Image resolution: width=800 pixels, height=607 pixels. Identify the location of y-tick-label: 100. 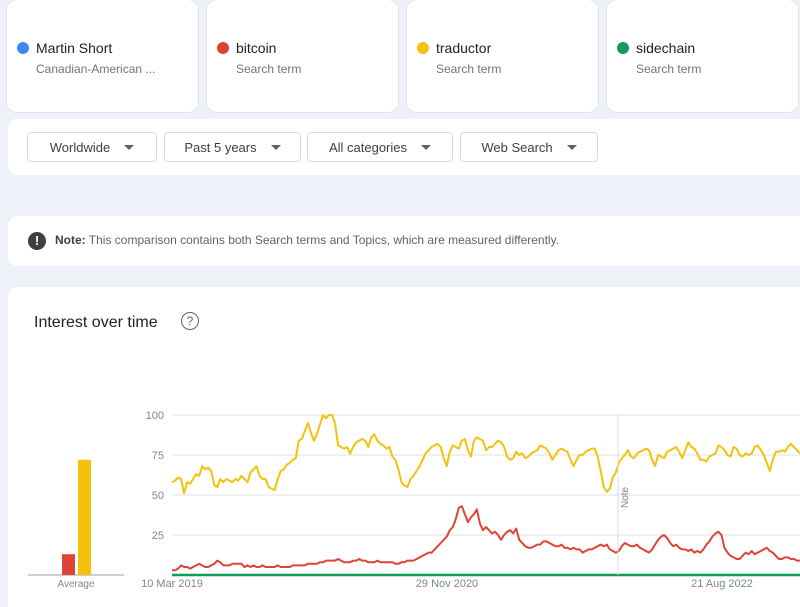
(155, 416).